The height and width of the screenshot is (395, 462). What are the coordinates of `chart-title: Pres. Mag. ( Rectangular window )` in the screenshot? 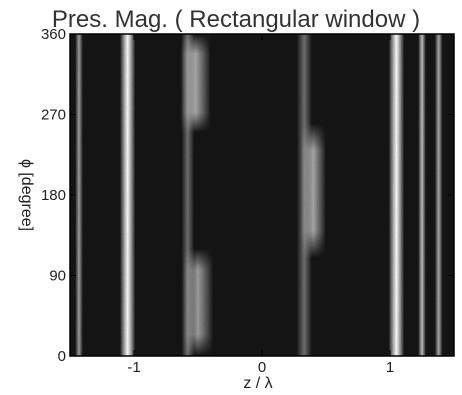 It's located at (236, 19).